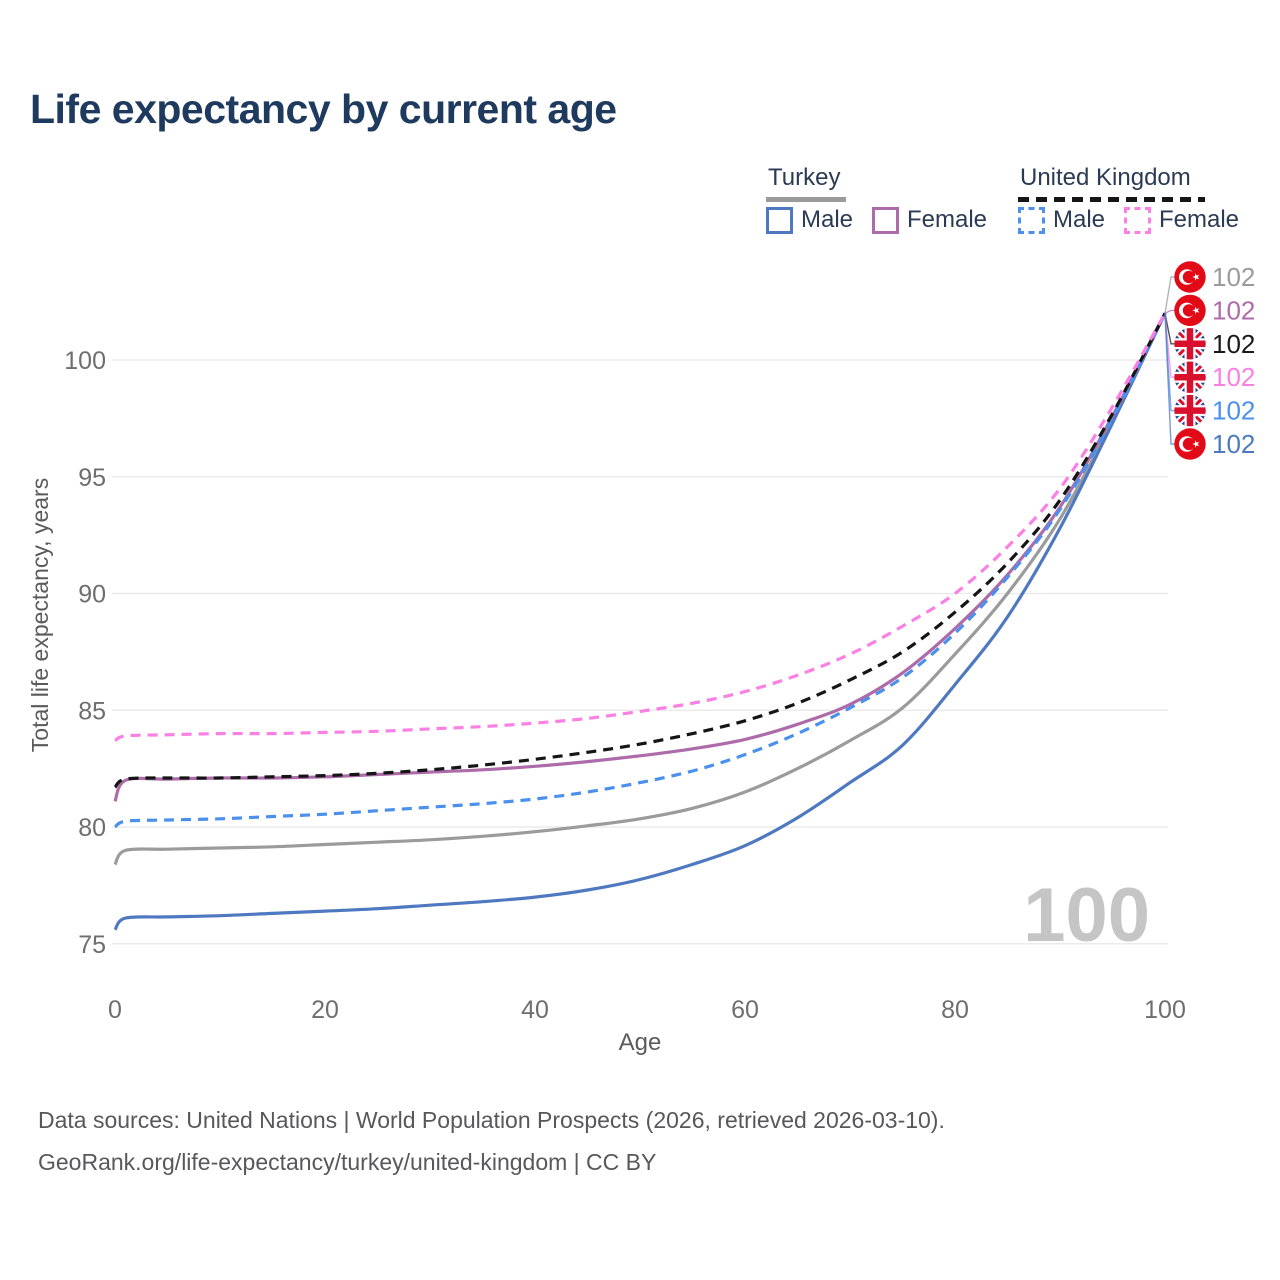 This screenshot has width=1280, height=1280. What do you see at coordinates (1031, 220) in the screenshot?
I see `uk-male-swatch-icon` at bounding box center [1031, 220].